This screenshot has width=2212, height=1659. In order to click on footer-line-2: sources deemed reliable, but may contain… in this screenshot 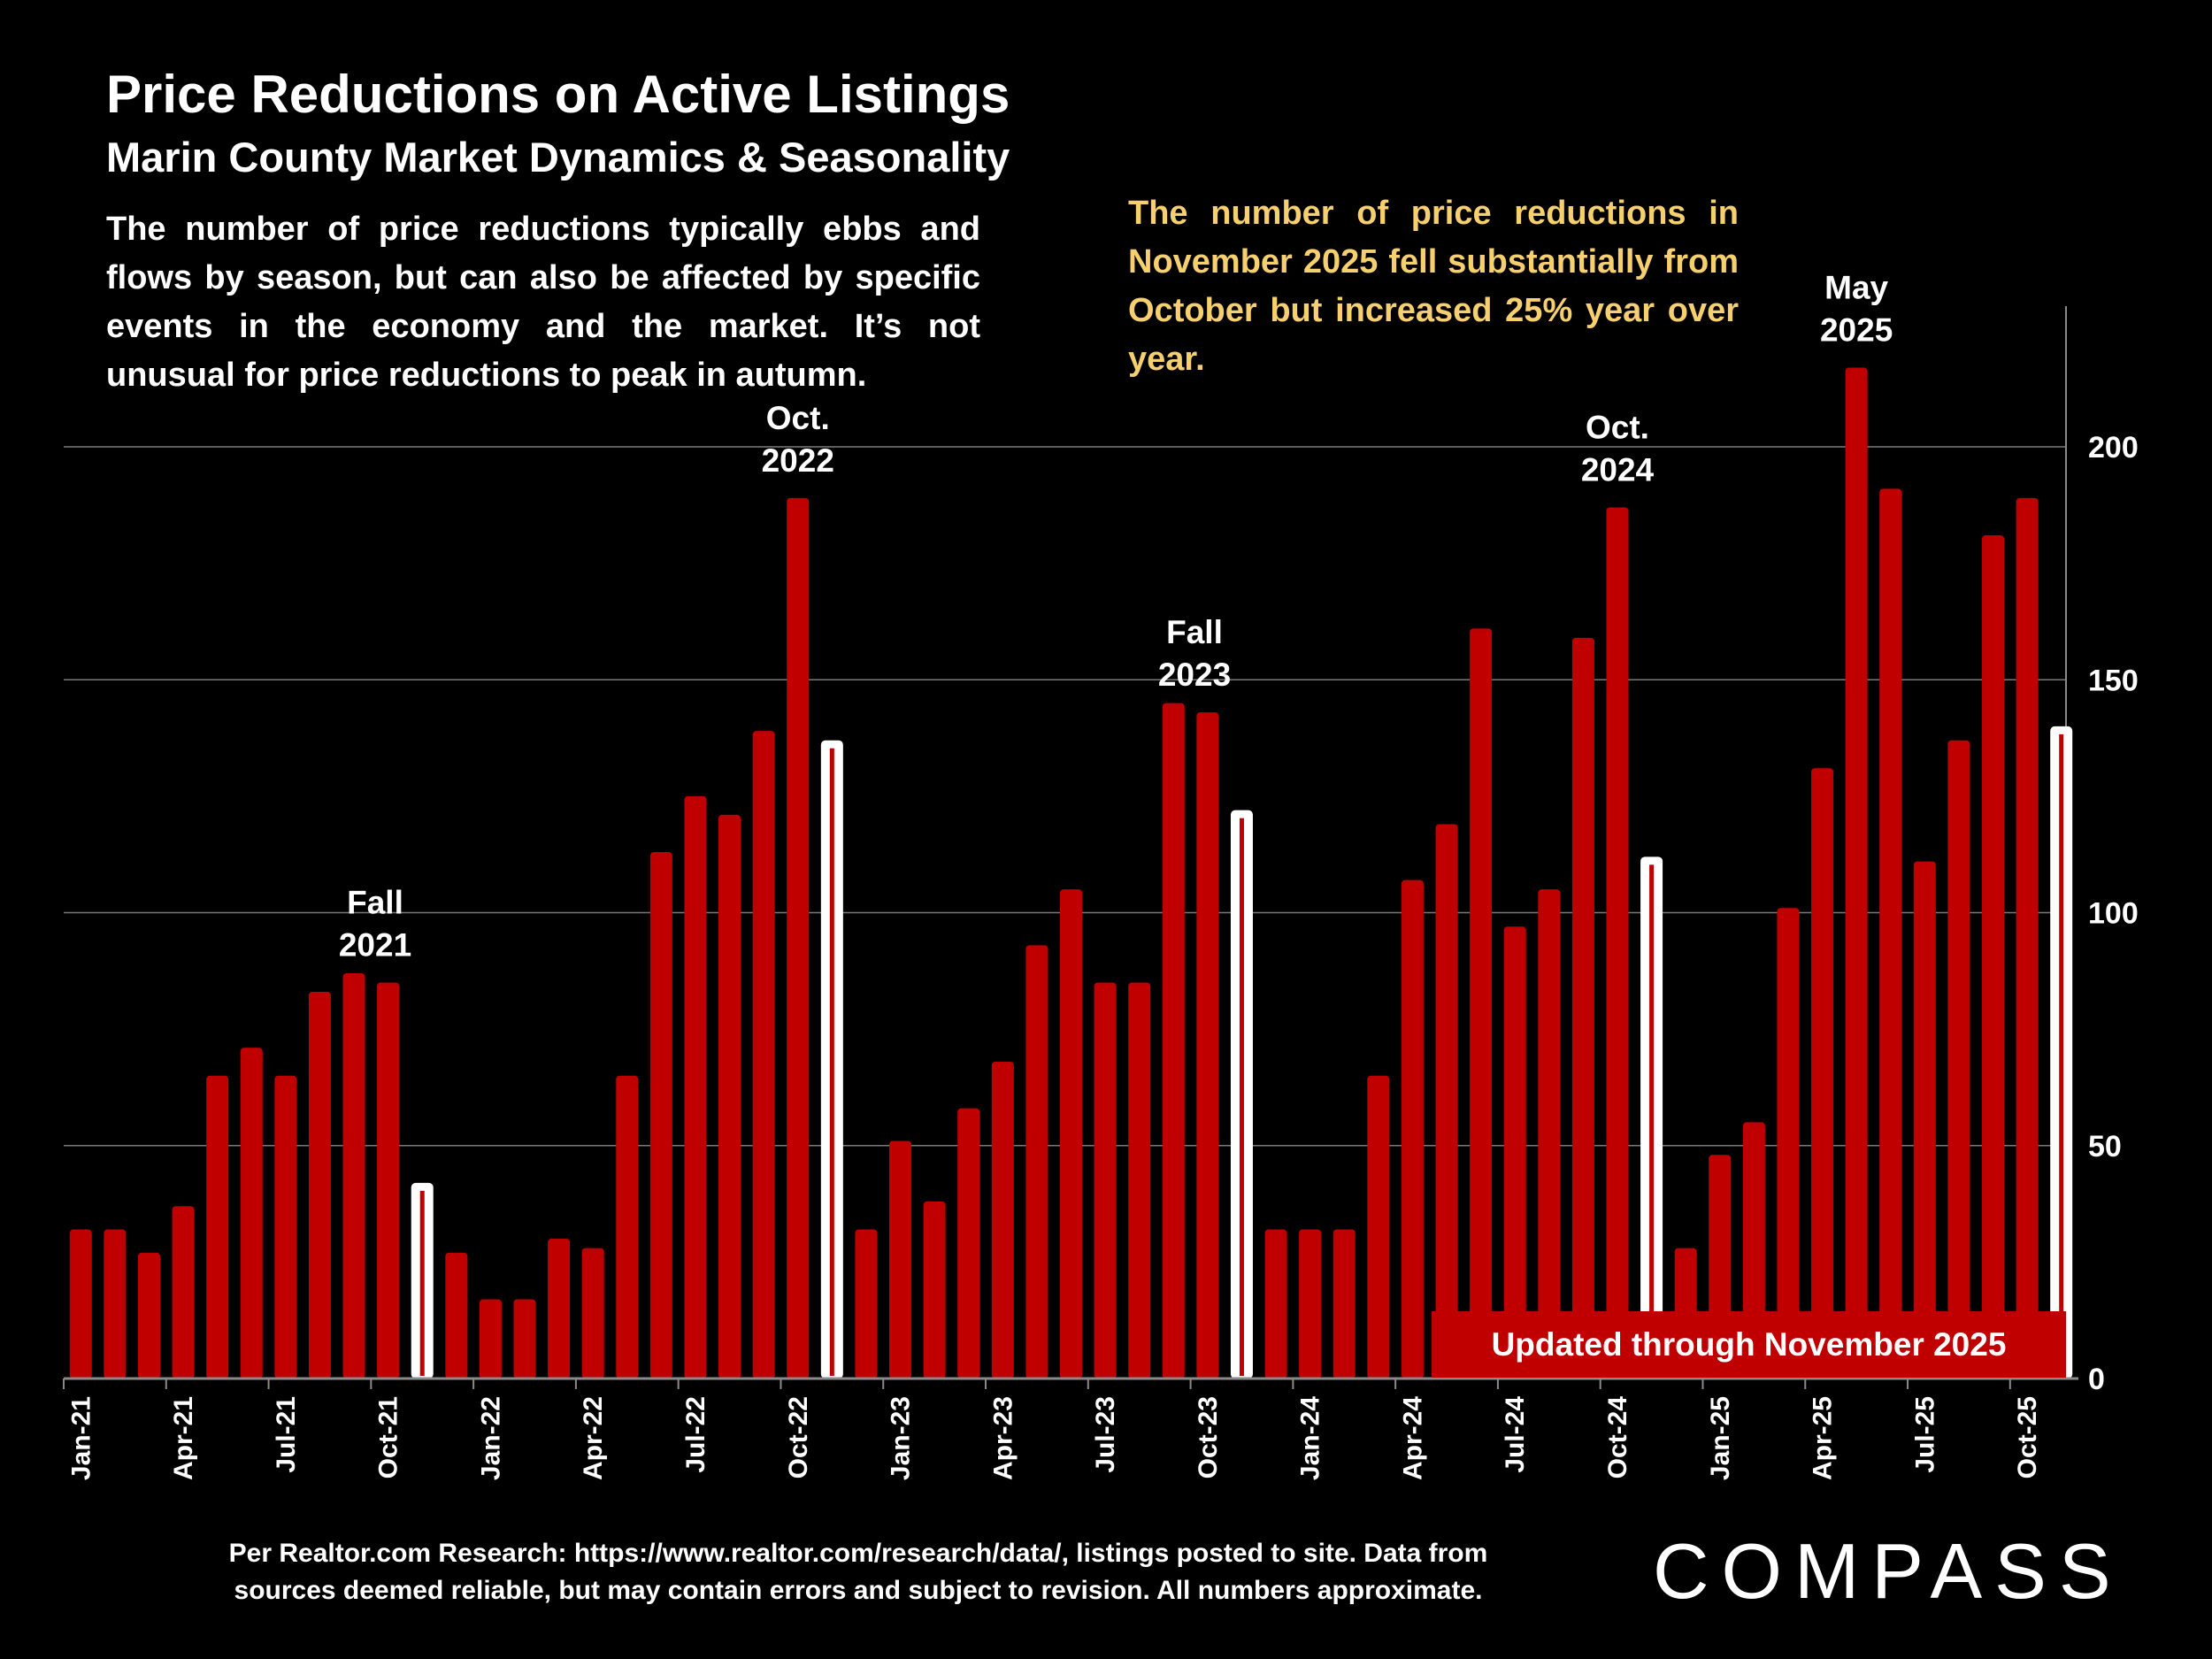, I will do `click(859, 1591)`.